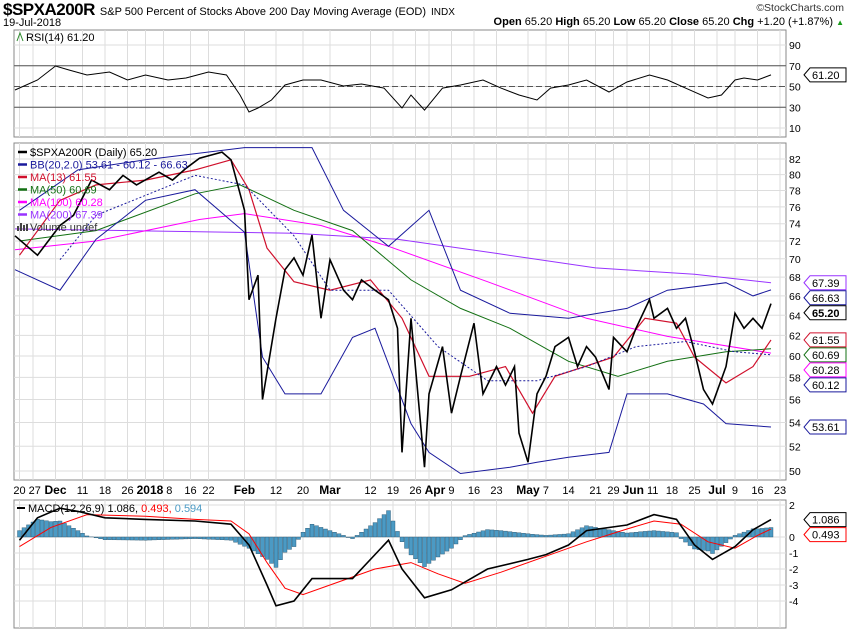 The image size is (850, 633). What do you see at coordinates (276, 491) in the screenshot?
I see `x-tick-label: 12` at bounding box center [276, 491].